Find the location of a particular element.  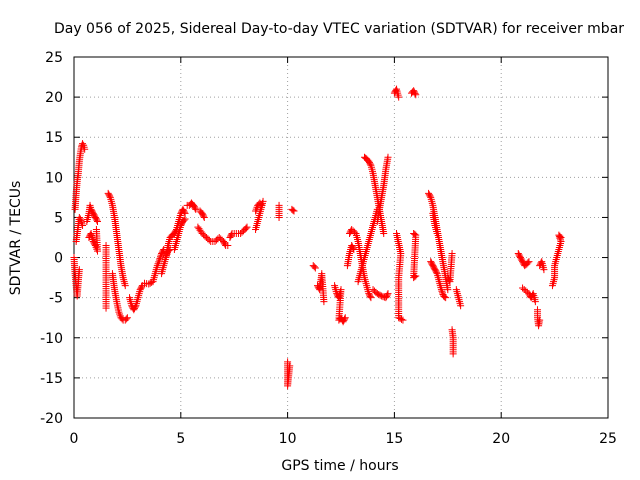

y-tick-label: -5 is located at coordinates (56, 299).